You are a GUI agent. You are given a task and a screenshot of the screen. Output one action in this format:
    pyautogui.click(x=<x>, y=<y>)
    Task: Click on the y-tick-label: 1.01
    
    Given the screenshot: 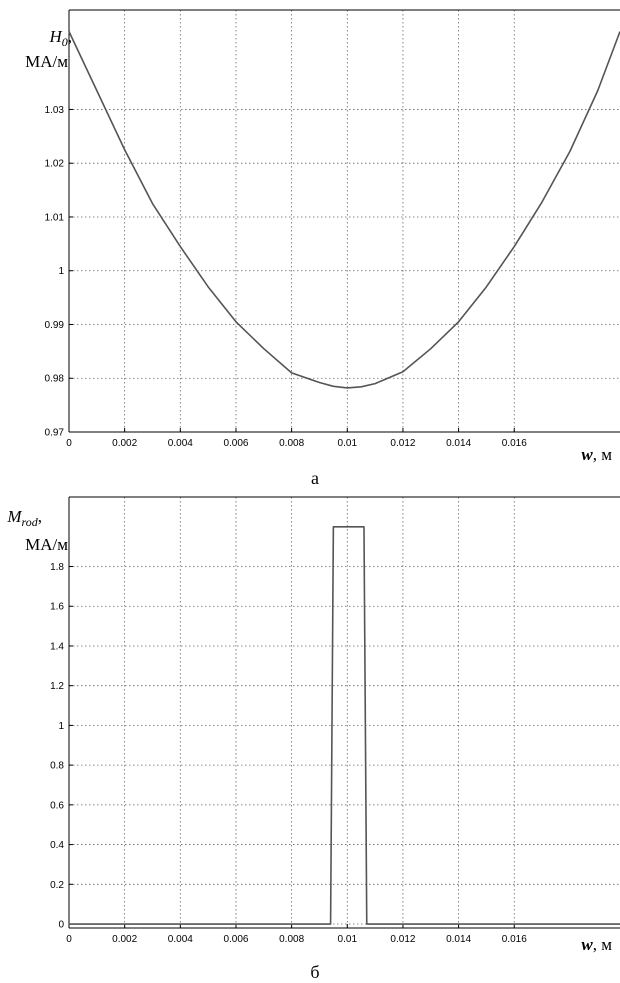 What is the action you would take?
    pyautogui.click(x=55, y=217)
    